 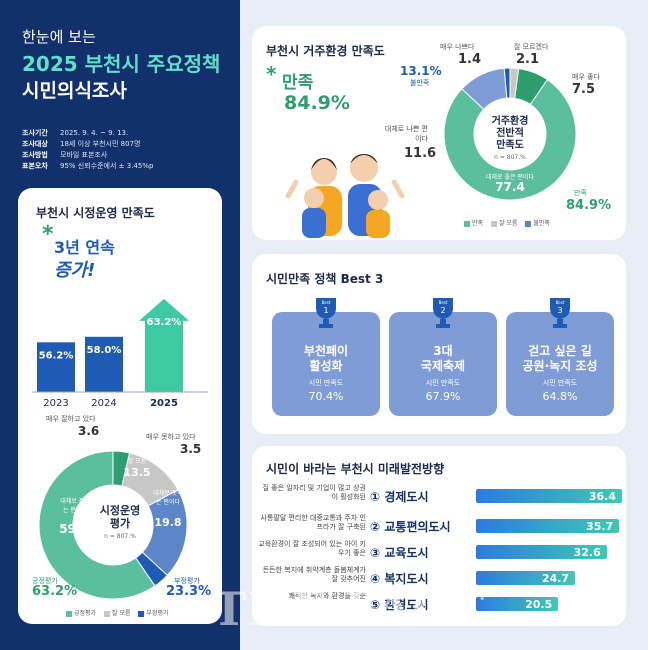 What do you see at coordinates (71, 419) in the screenshot?
I see `admin-vb-label: 매우 잘하고 있다` at bounding box center [71, 419].